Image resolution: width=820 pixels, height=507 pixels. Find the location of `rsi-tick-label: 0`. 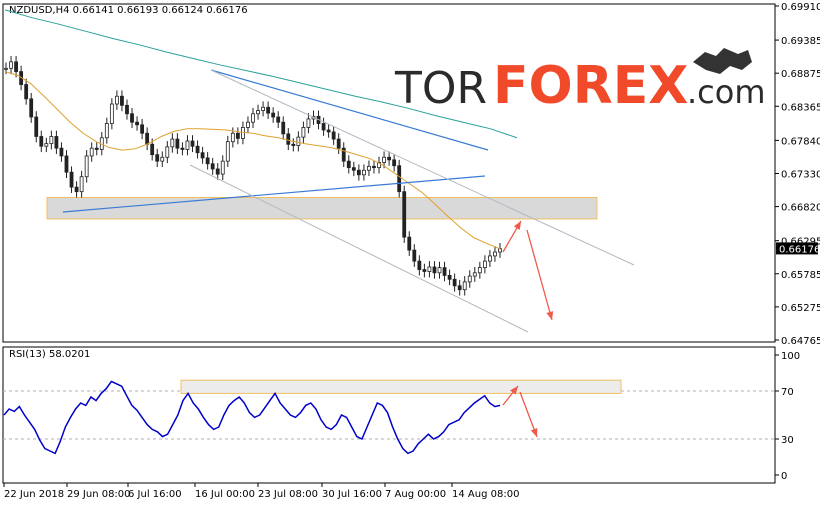

rsi-tick-label: 0 is located at coordinates (784, 476).